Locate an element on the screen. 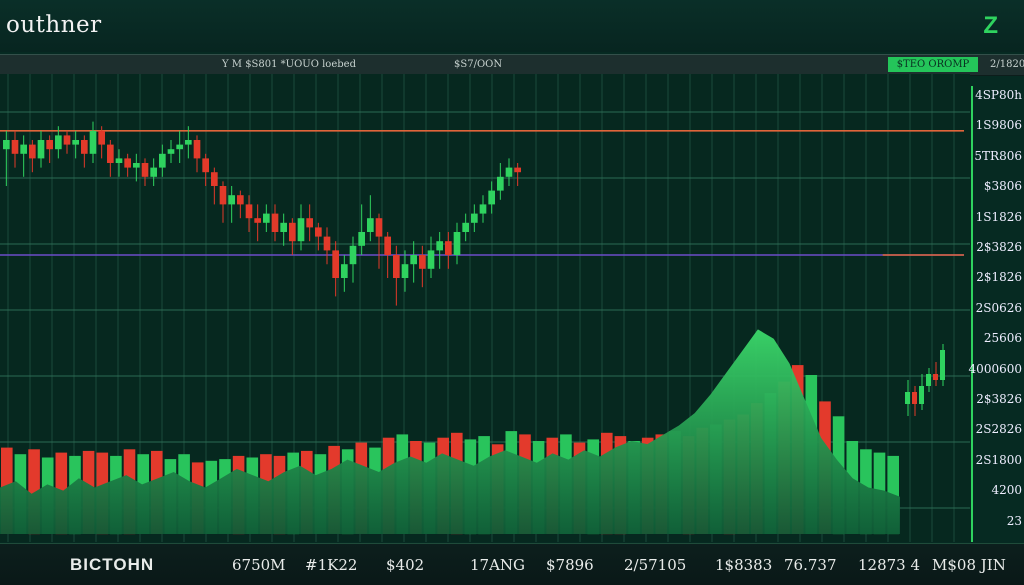  price-axis-label: 25606 is located at coordinates (1002, 338).